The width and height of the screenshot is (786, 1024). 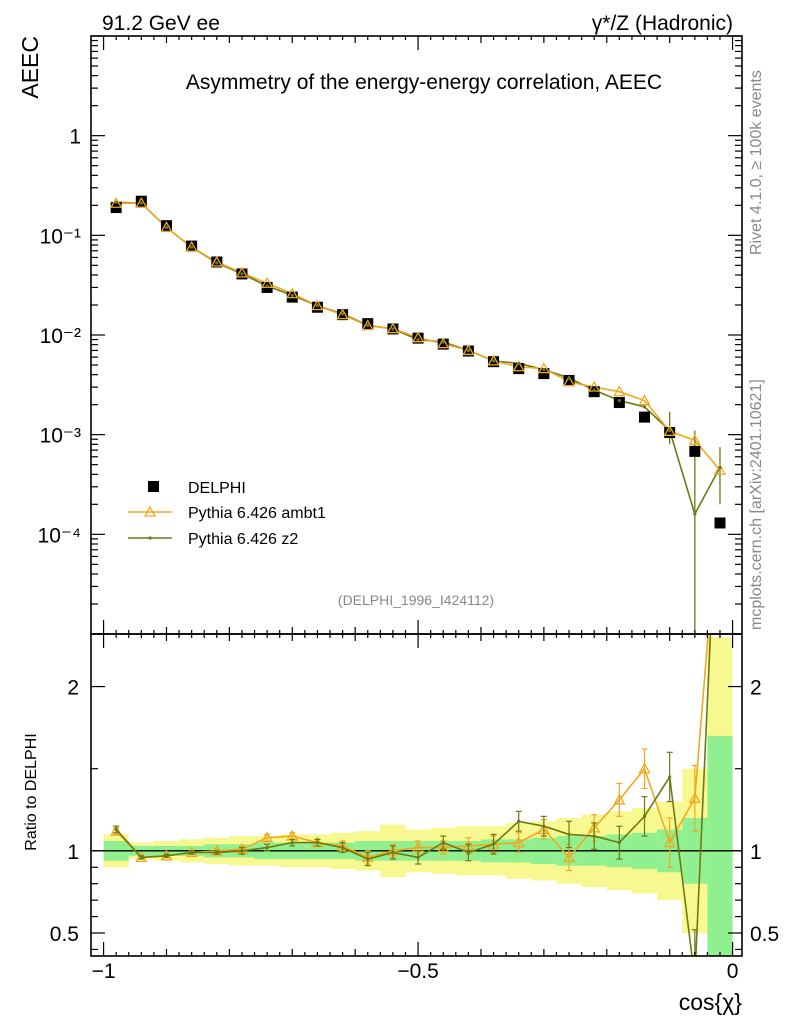 What do you see at coordinates (153, 486) in the screenshot?
I see `legend-marker-delphi` at bounding box center [153, 486].